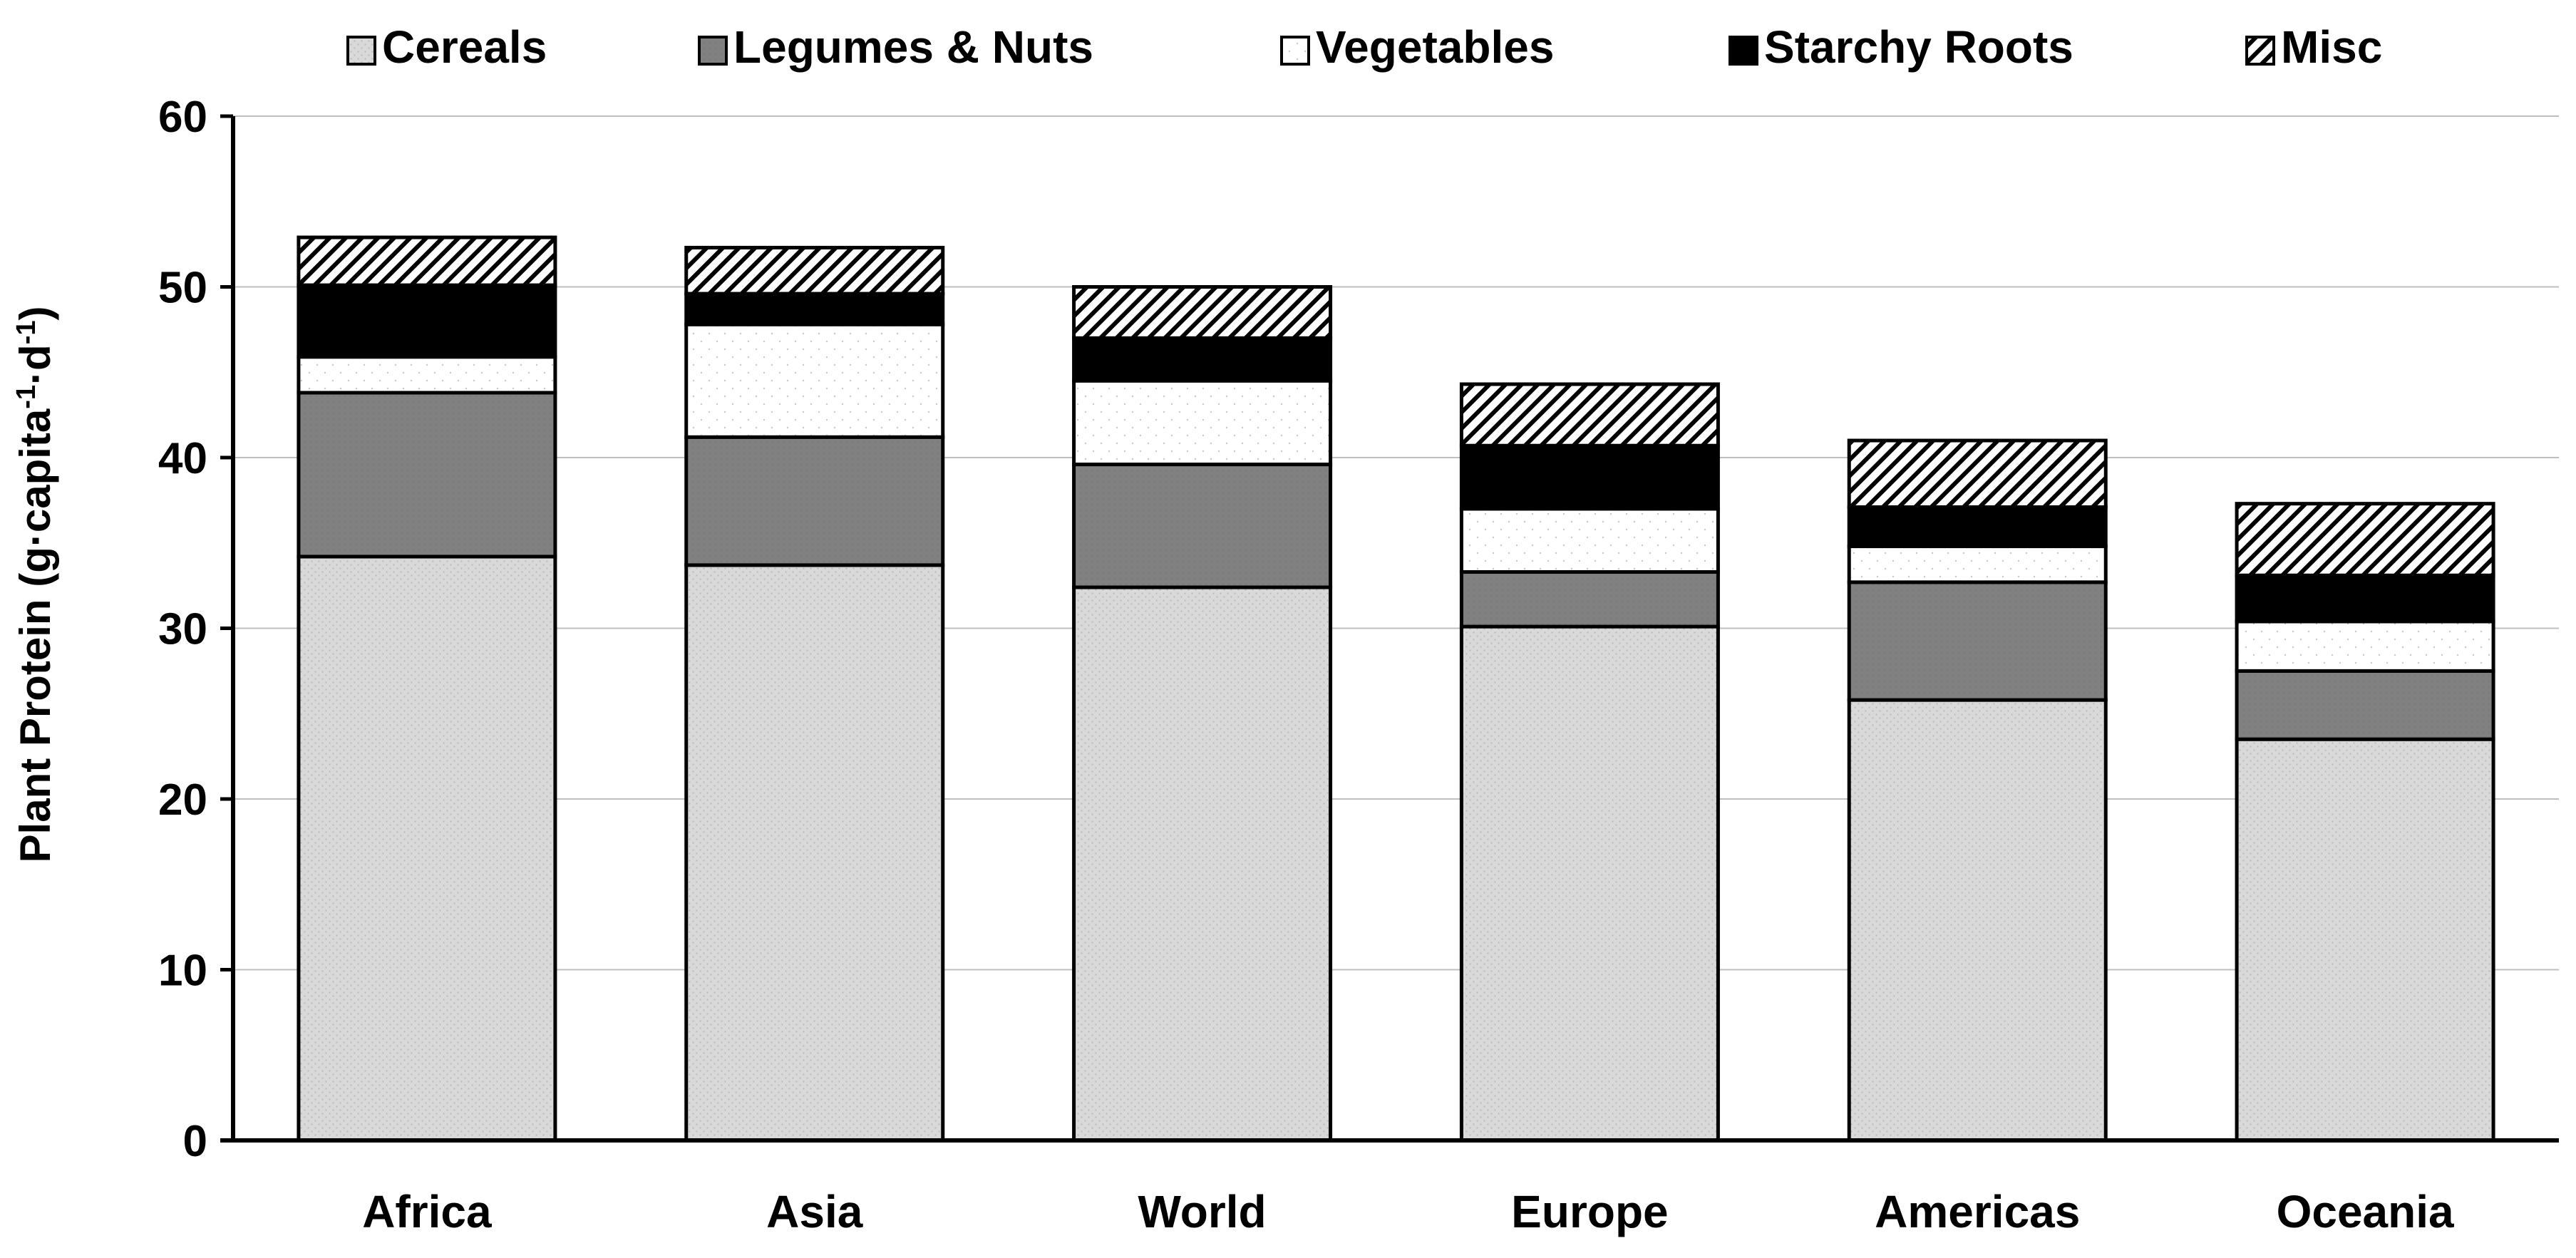 Image resolution: width=2576 pixels, height=1258 pixels. What do you see at coordinates (1589, 1211) in the screenshot?
I see `x-tick-label-europe: Europe` at bounding box center [1589, 1211].